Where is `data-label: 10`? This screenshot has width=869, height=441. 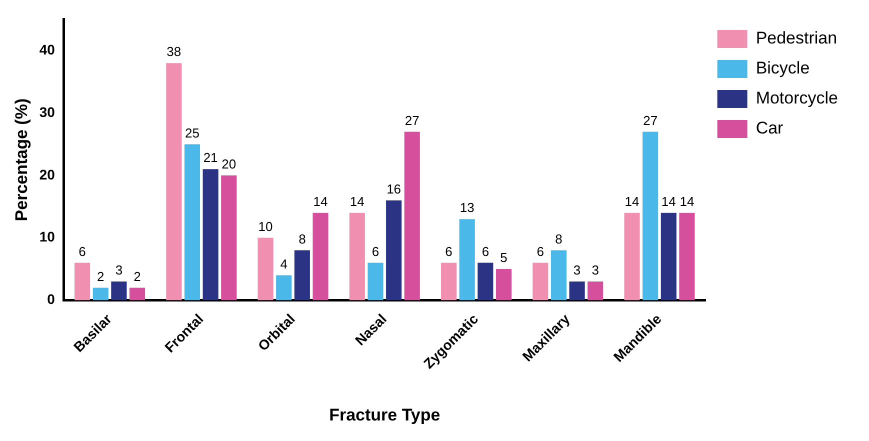 data-label: 10 is located at coordinates (265, 226).